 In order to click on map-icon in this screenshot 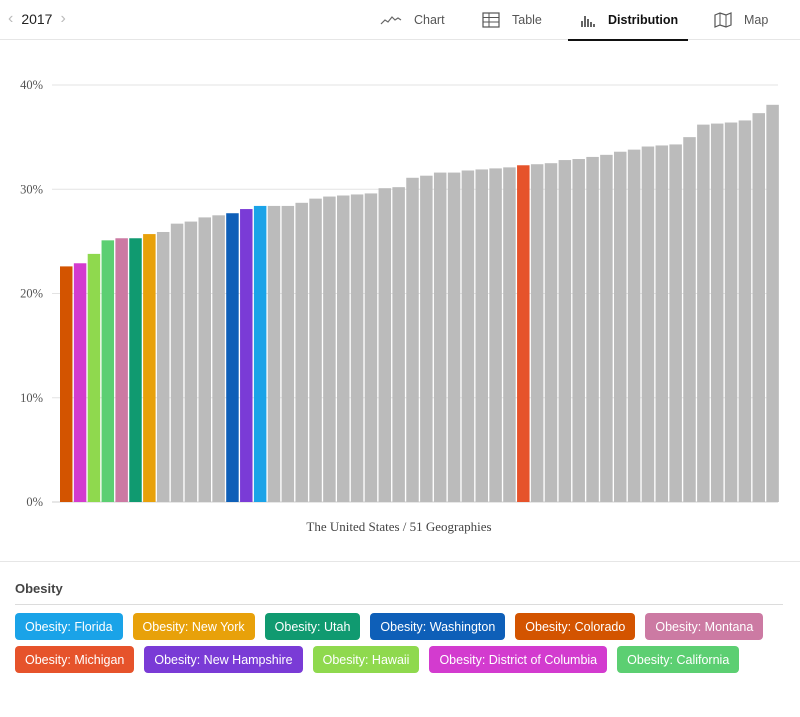, I will do `click(723, 20)`.